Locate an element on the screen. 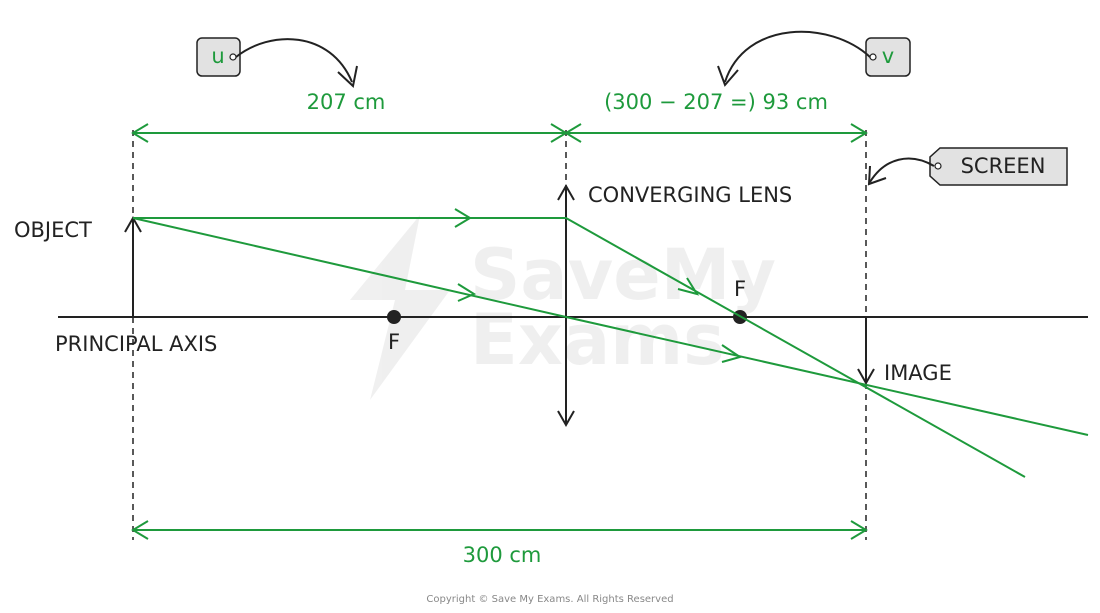 This screenshot has height=613, width=1100. u-dimension is located at coordinates (349, 133).